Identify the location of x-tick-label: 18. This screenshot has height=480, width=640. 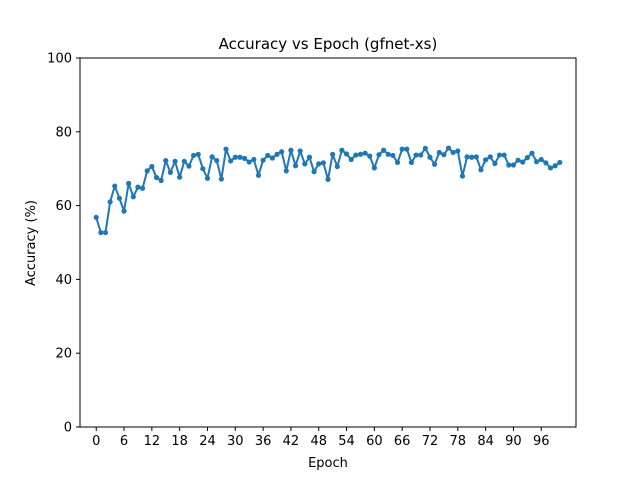
(179, 441).